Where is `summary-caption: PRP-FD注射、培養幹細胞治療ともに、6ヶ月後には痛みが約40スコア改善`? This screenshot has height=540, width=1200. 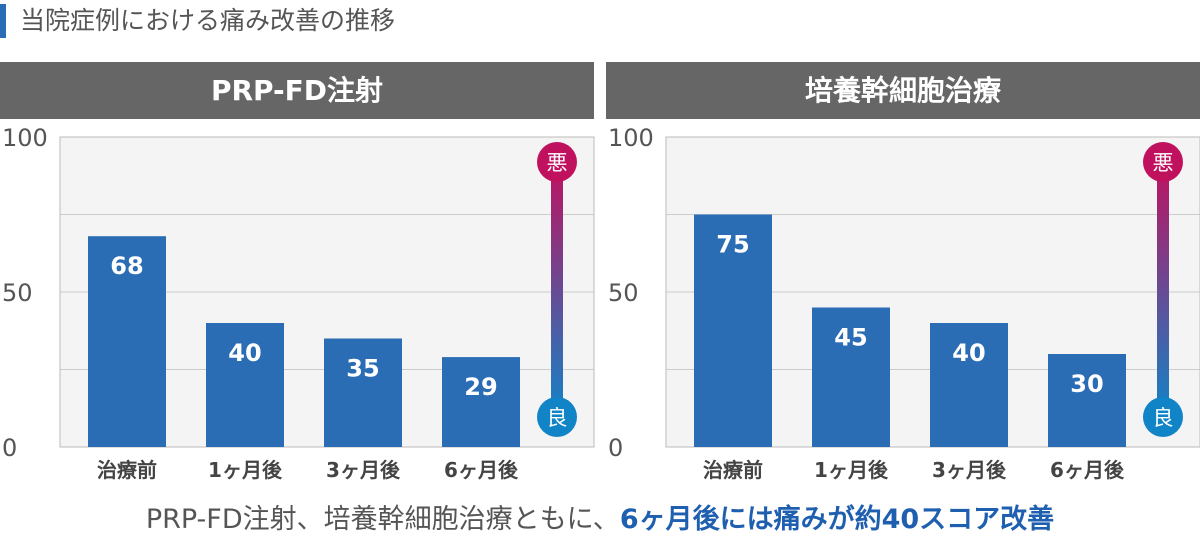
summary-caption: PRP-FD注射、培養幹細胞治療ともに、6ヶ月後には痛みが約40スコア改善 is located at coordinates (600, 520).